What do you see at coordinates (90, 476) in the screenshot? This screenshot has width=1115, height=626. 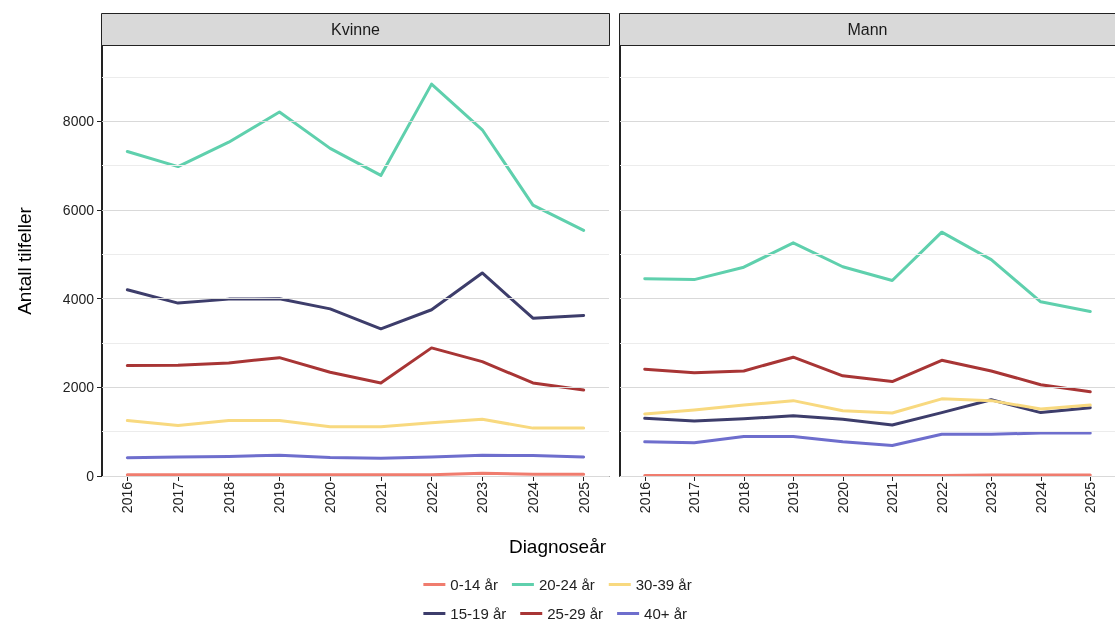 I see `y-tick-label: 0` at bounding box center [90, 476].